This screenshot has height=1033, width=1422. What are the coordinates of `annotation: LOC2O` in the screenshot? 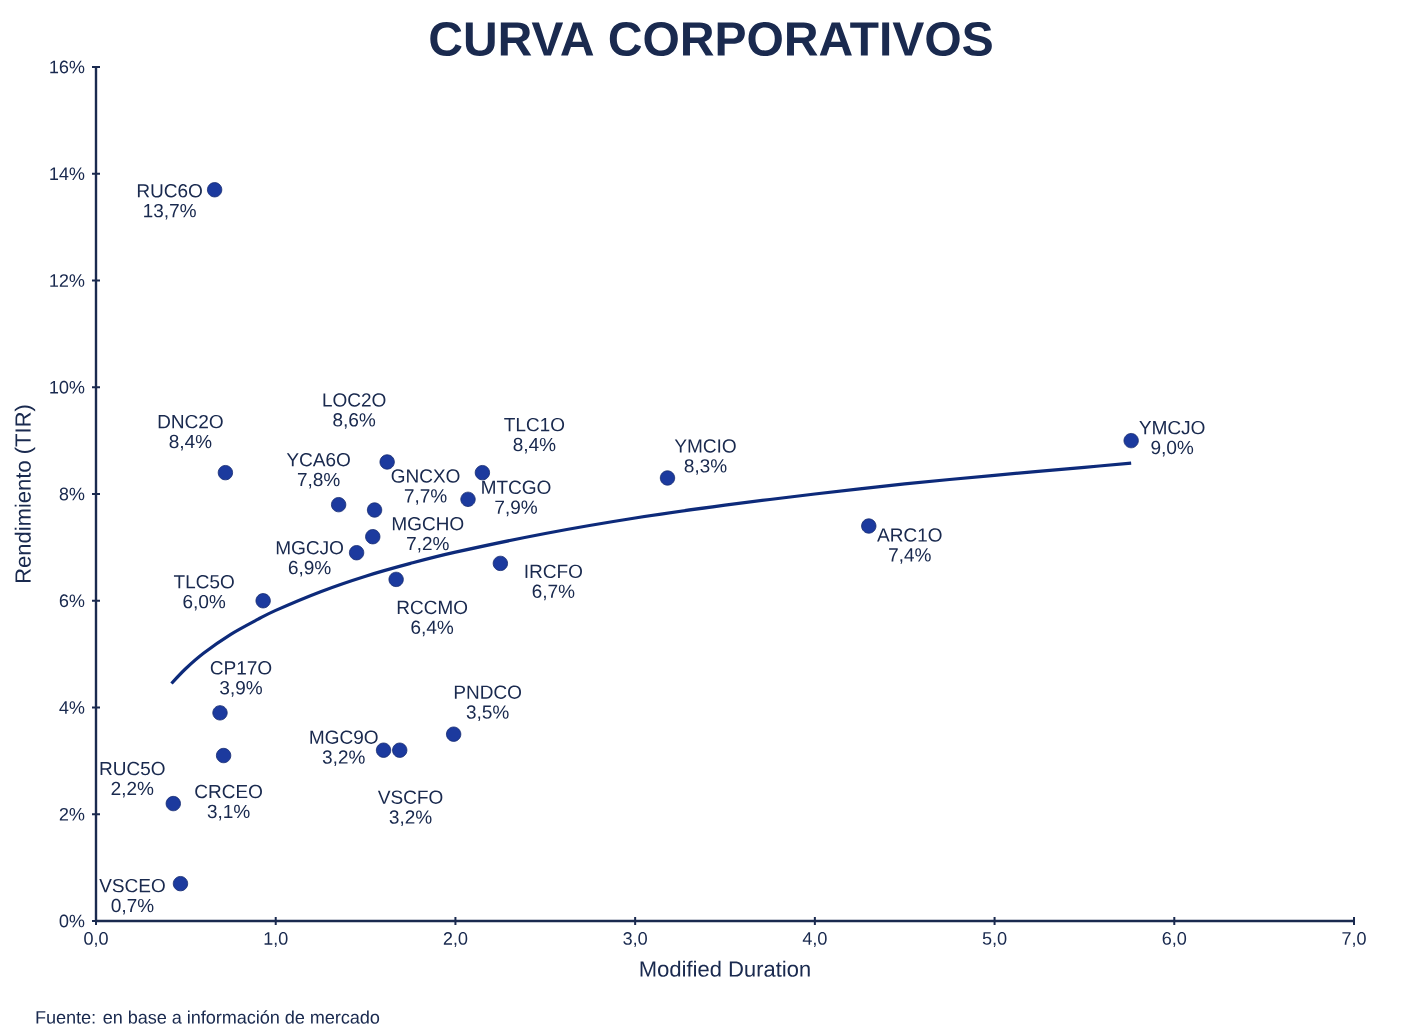 It's located at (354, 400).